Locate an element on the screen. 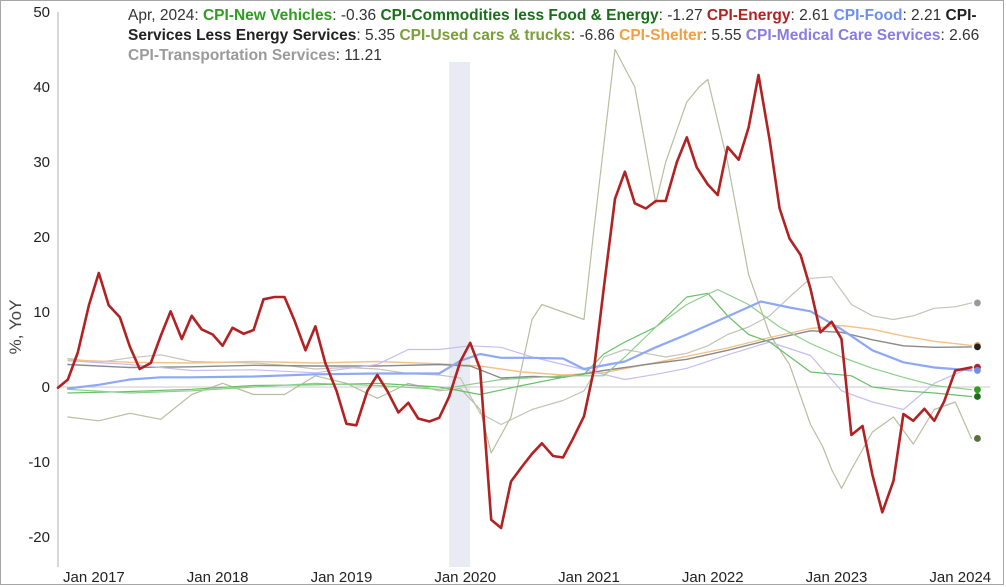 This screenshot has height=587, width=1006. legend-entry-value: : -0.36 is located at coordinates (356, 15).